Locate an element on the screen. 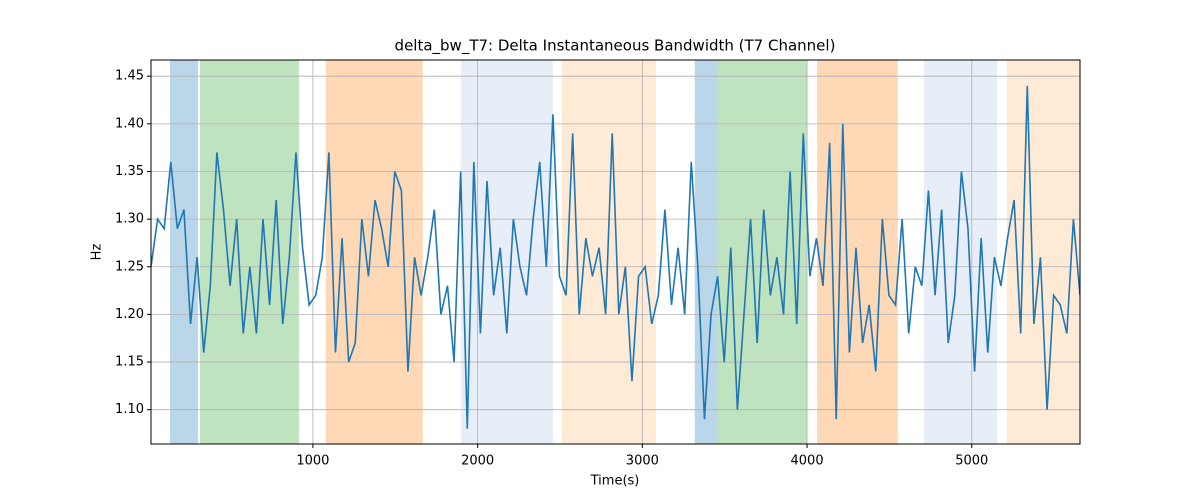  y-tick-label: 1.35 is located at coordinates (129, 171).